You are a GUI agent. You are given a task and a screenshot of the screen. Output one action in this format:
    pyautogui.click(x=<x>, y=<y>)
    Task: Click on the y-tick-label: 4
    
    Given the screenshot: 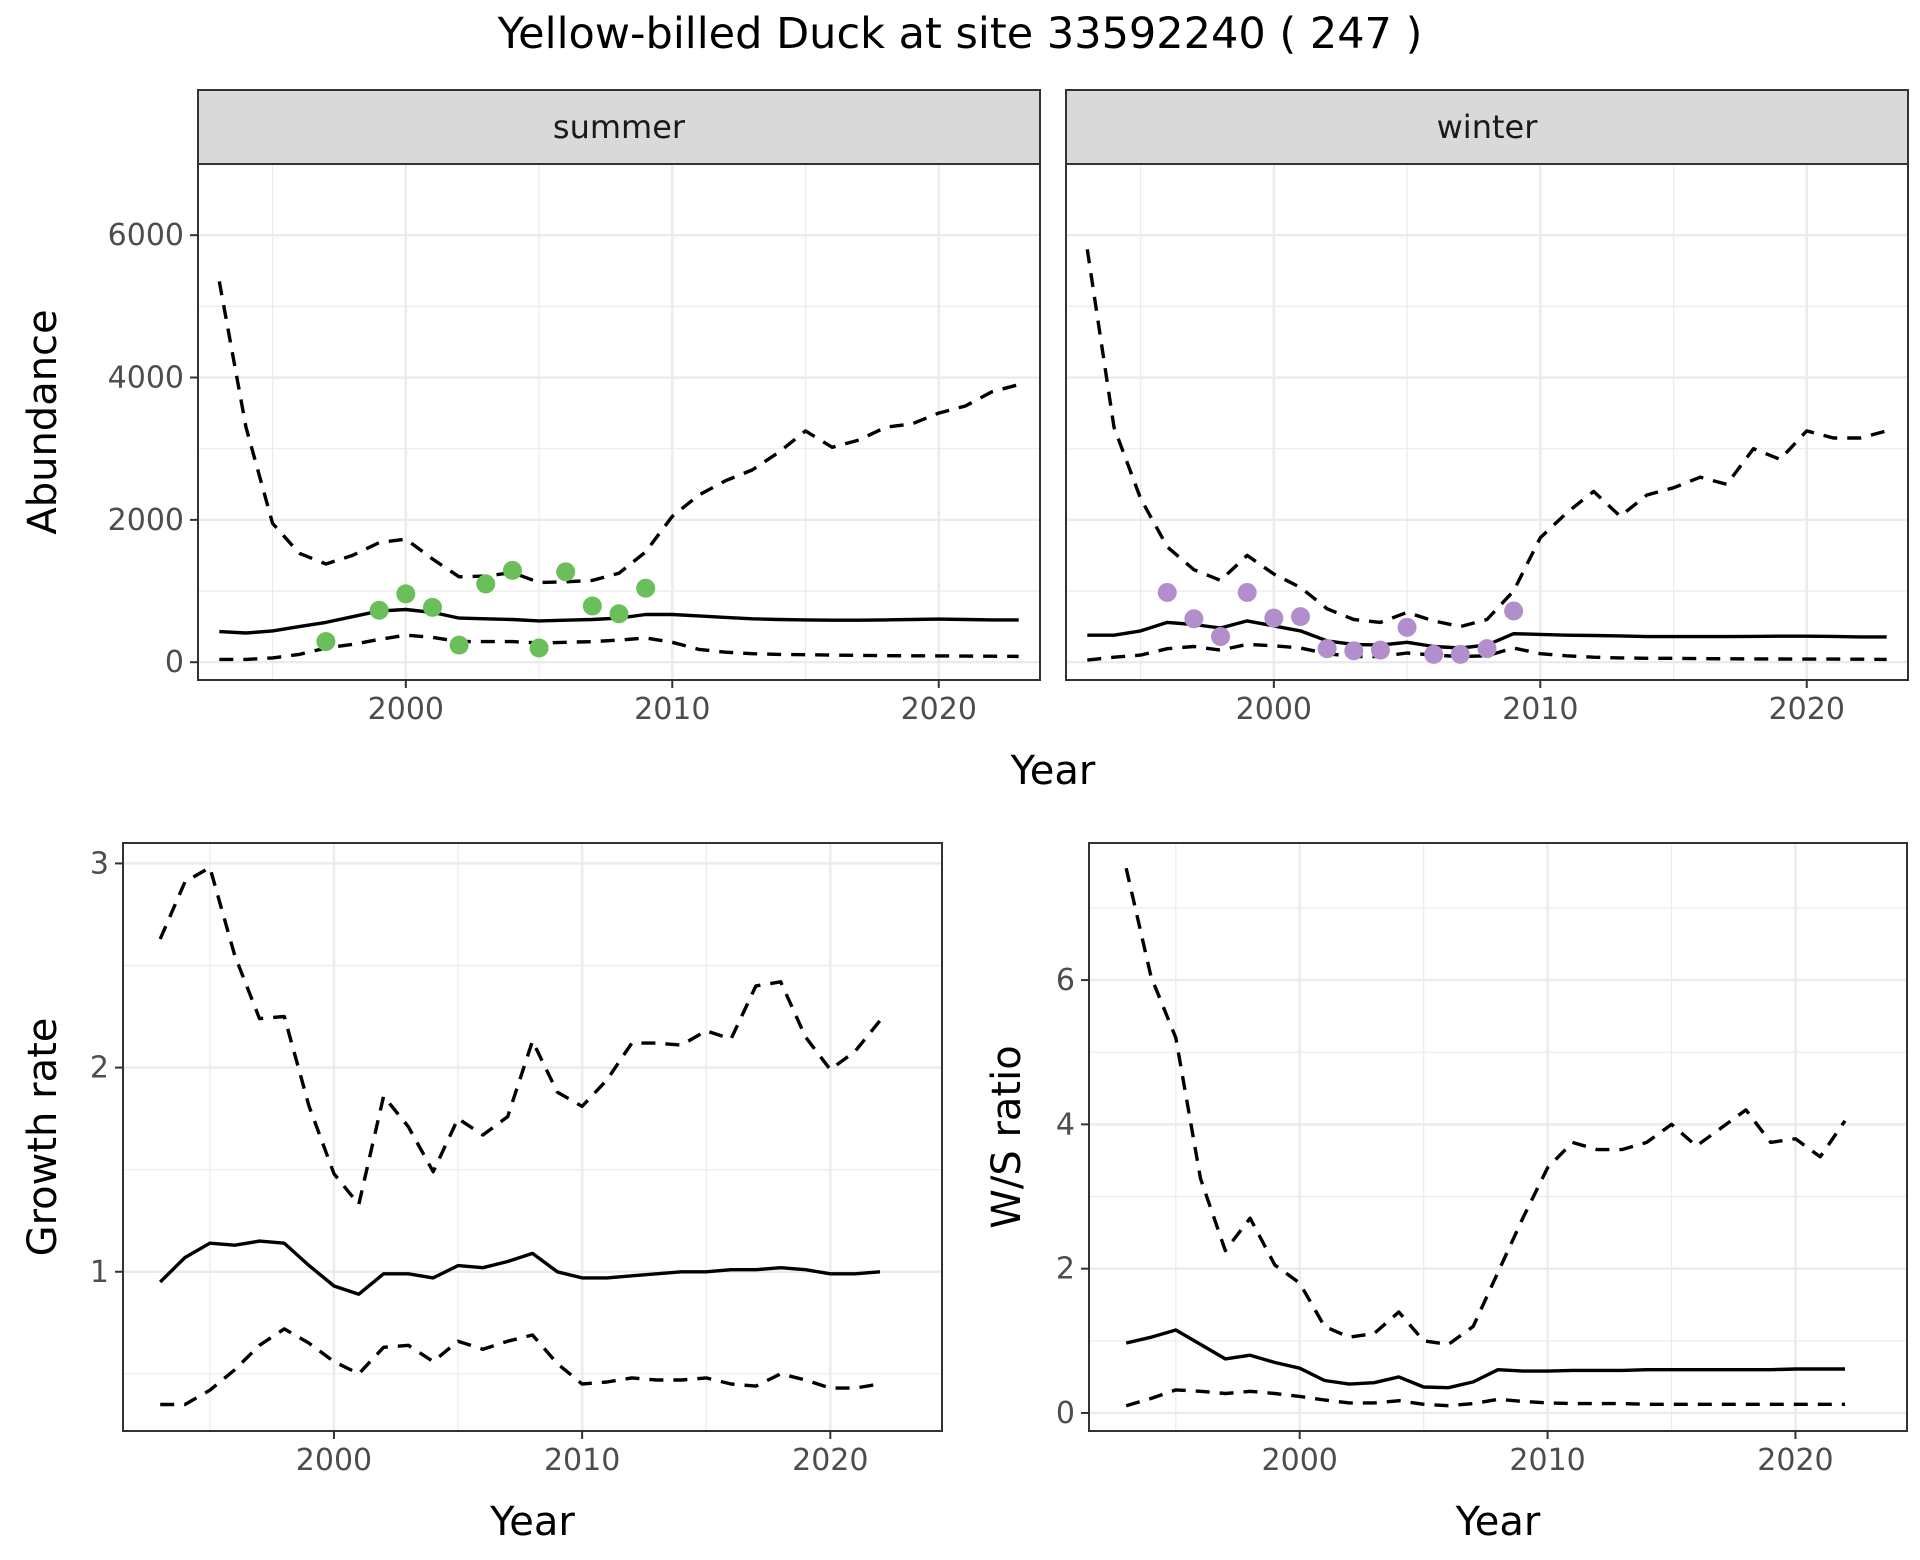 What is the action you would take?
    pyautogui.click(x=1065, y=1124)
    